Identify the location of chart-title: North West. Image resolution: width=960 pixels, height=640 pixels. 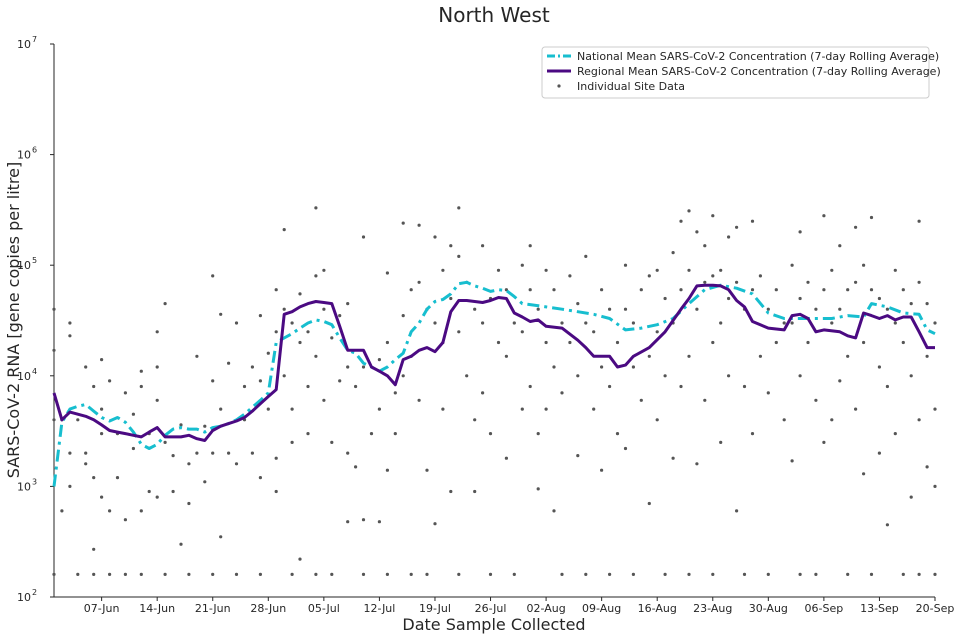
(494, 15).